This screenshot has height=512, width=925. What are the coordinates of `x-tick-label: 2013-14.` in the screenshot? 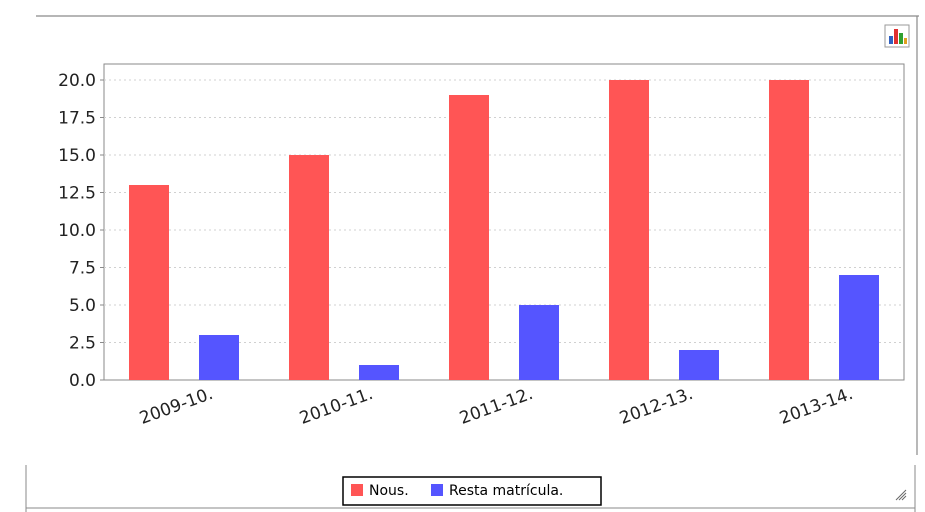 It's located at (816, 406).